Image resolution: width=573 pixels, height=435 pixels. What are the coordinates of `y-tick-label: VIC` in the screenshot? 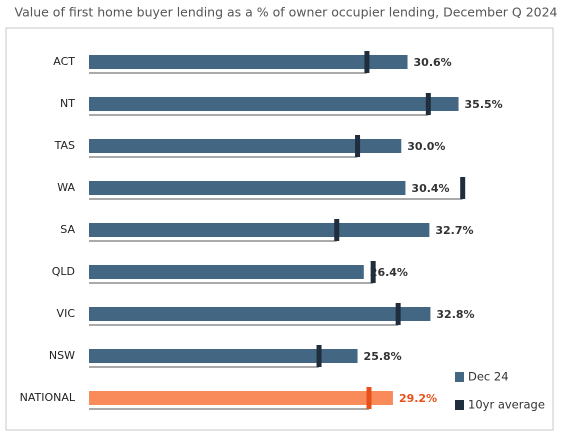 It's located at (66, 313).